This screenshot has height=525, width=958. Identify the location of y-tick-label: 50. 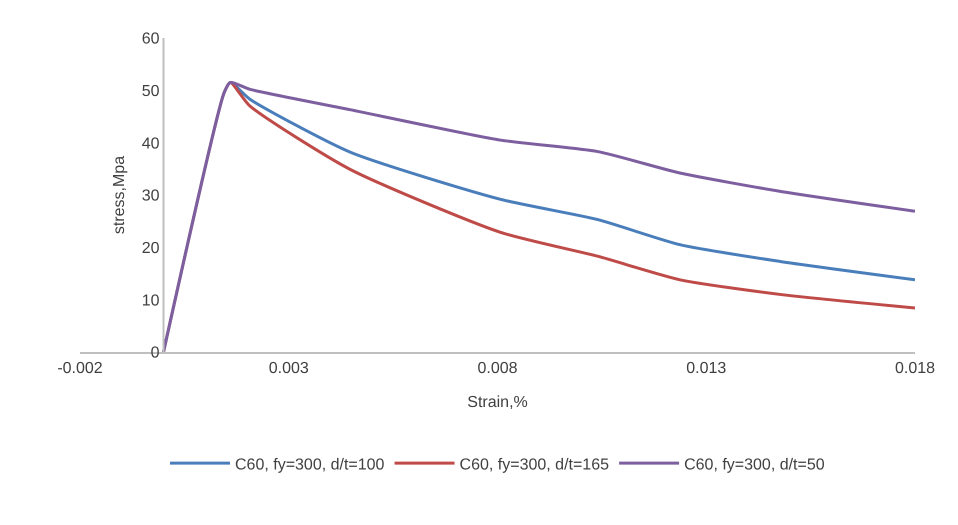
(151, 91).